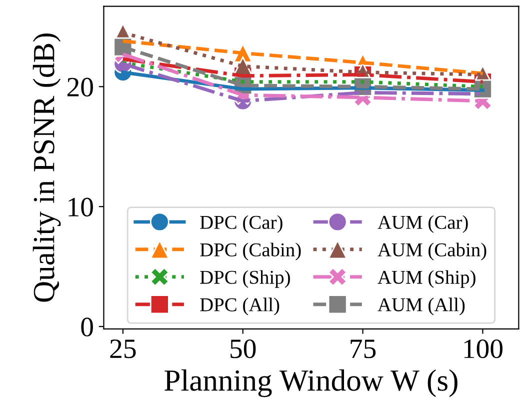 This screenshot has width=532, height=419. I want to click on legend-label: DPC (Ship), so click(245, 279).